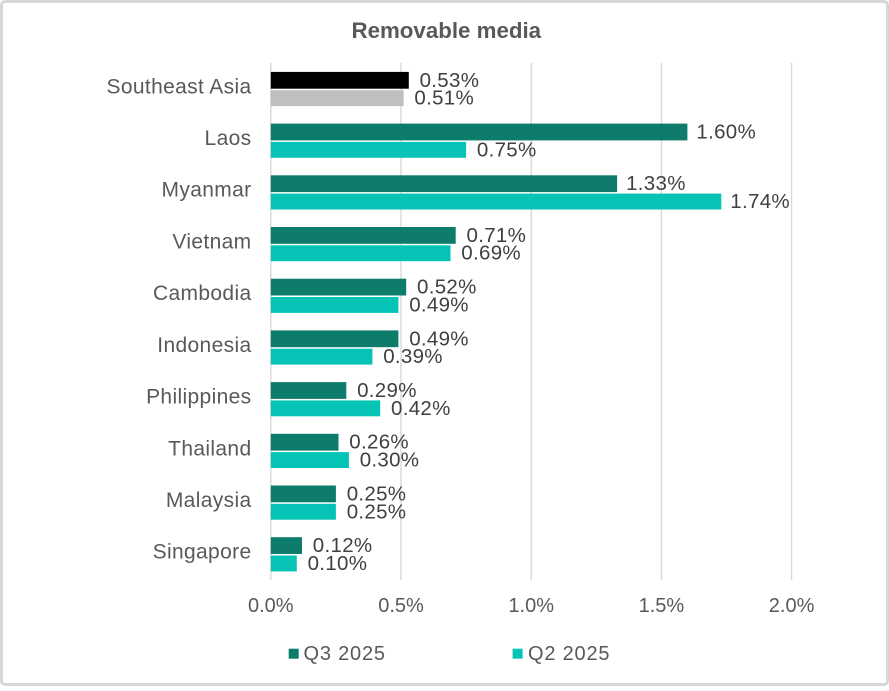 This screenshot has height=691, width=889. Describe the element at coordinates (390, 460) in the screenshot. I see `svg-text: 0.30%` at that location.